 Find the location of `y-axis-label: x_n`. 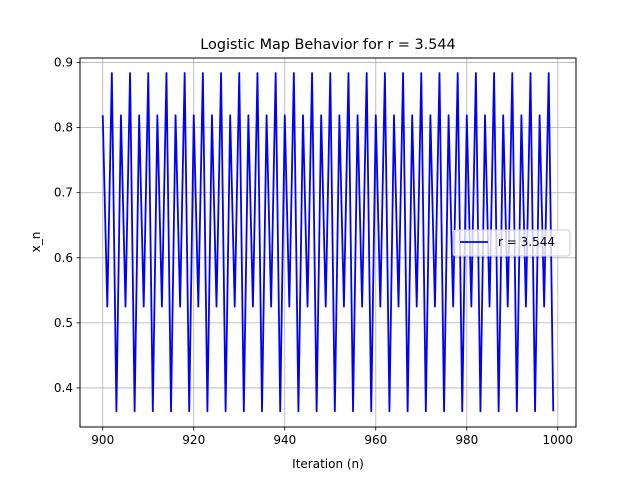

y-axis-label: x_n is located at coordinates (36, 242).